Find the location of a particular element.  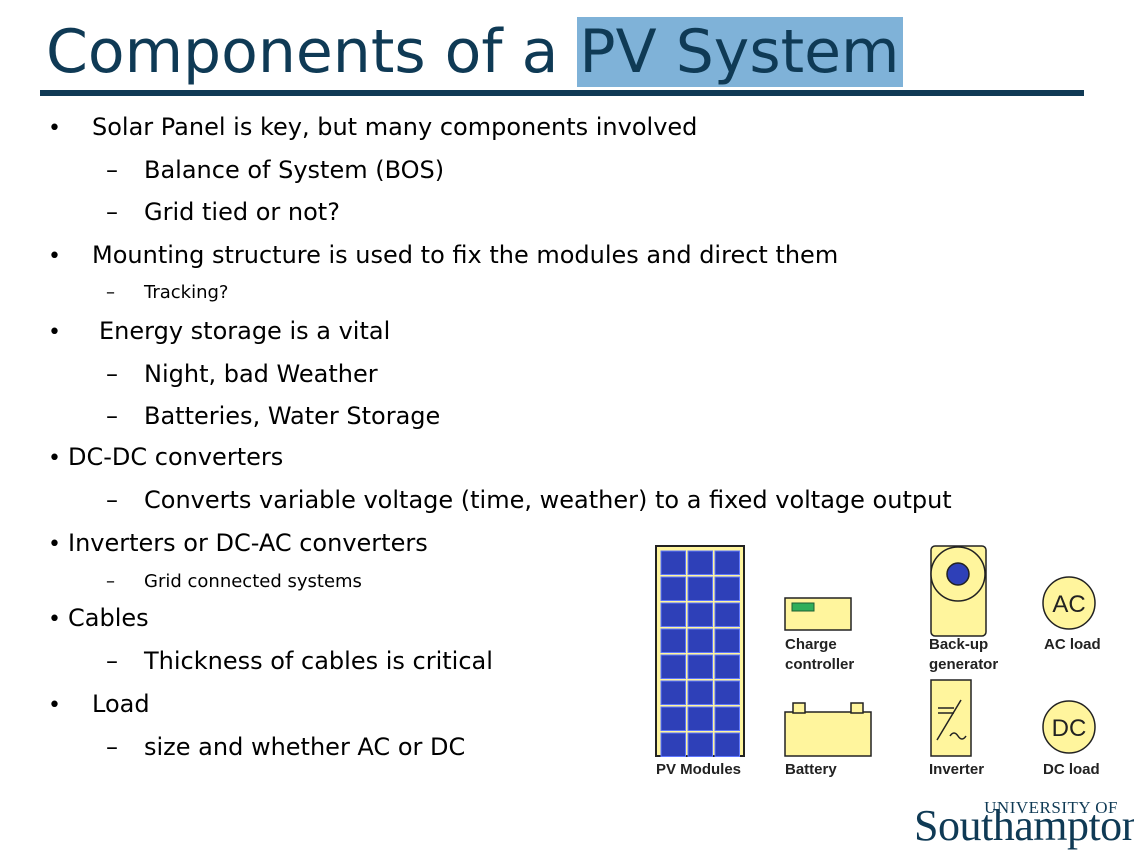

sub-bullet-item: Grid tied or not? is located at coordinates (242, 212).